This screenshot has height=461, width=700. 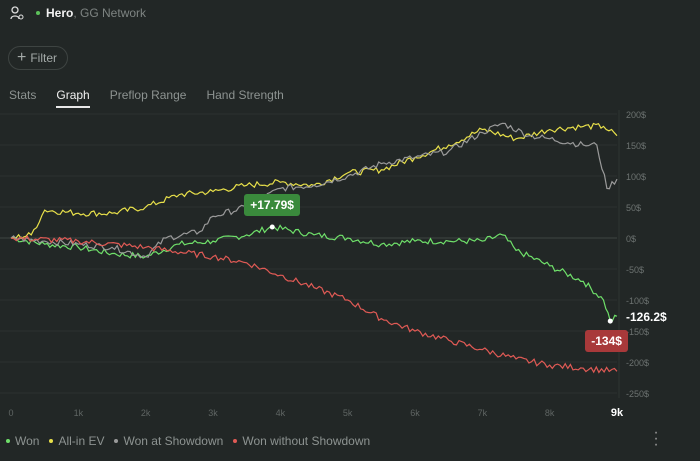 What do you see at coordinates (272, 204) in the screenshot?
I see `tooltip-current-won: +17.79$` at bounding box center [272, 204].